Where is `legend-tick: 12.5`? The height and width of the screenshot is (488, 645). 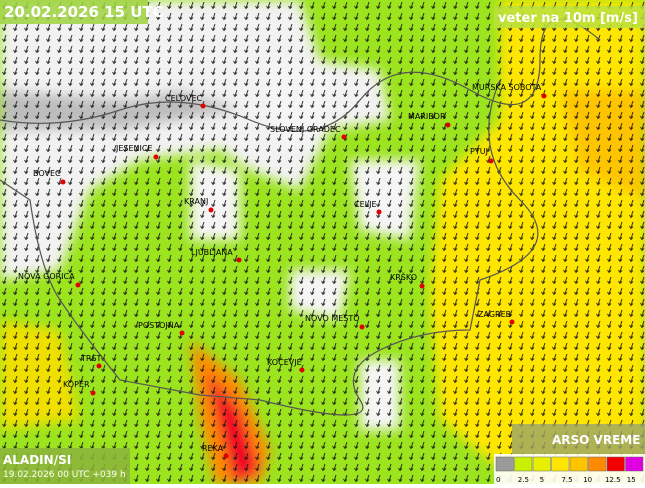
legend-tick: 12.5 is located at coordinates (613, 480).